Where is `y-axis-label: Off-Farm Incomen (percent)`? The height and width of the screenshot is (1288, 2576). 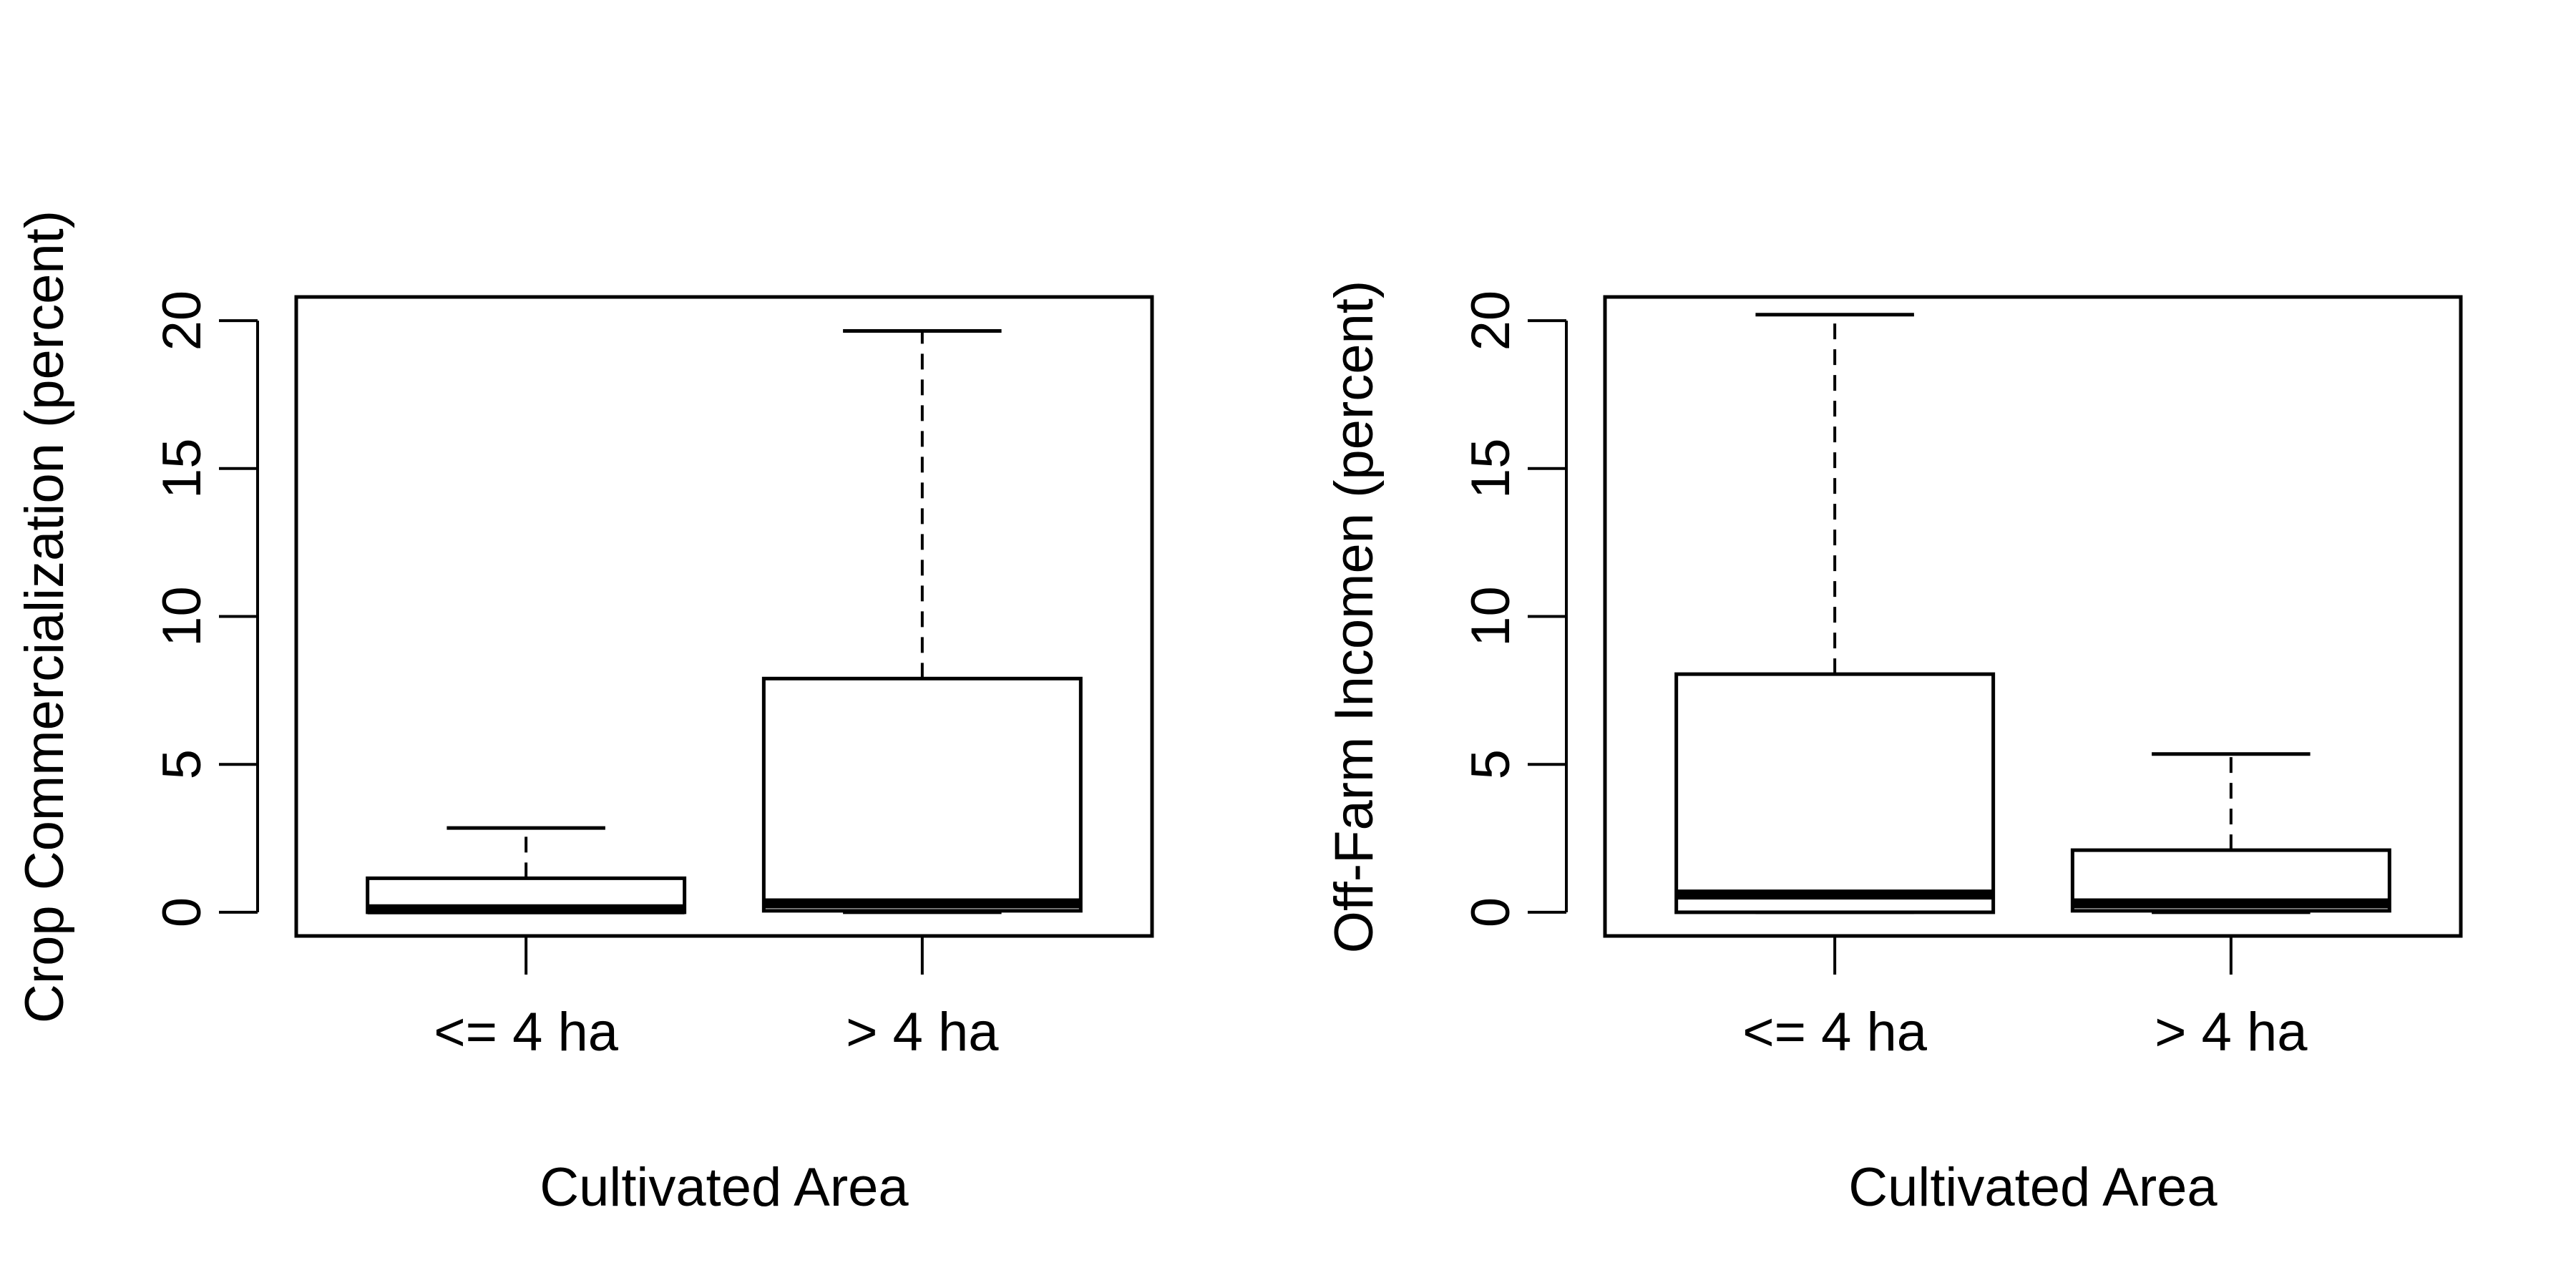 y-axis-label: Off-Farm Incomen (percent) is located at coordinates (1354, 616).